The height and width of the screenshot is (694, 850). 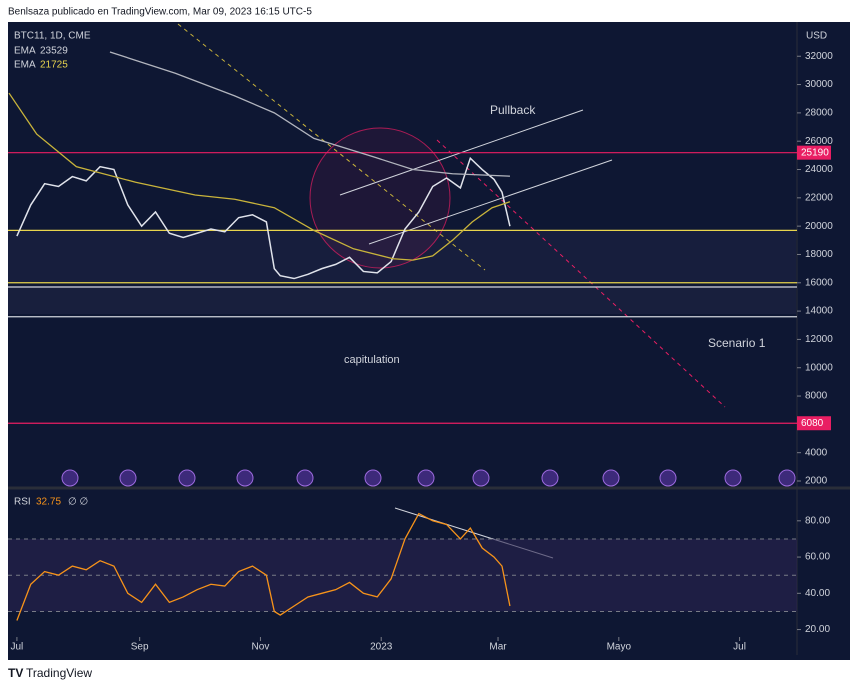 I want to click on annotation: Pullback, so click(x=513, y=110).